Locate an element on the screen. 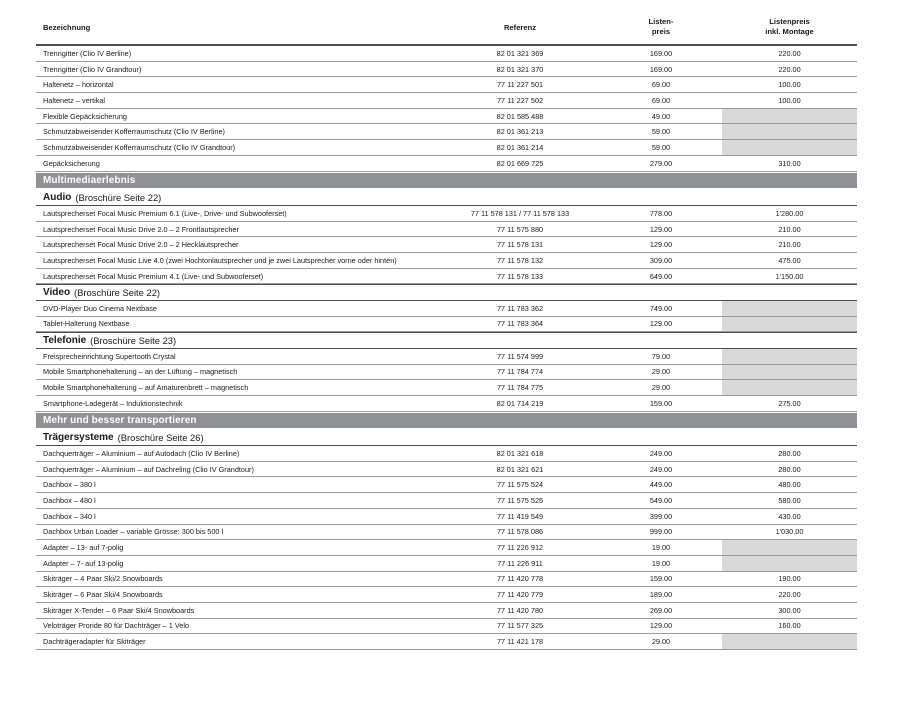 Image resolution: width=900 pixels, height=721 pixels. item-reference-cell: 82 01 321 370 is located at coordinates (520, 69).